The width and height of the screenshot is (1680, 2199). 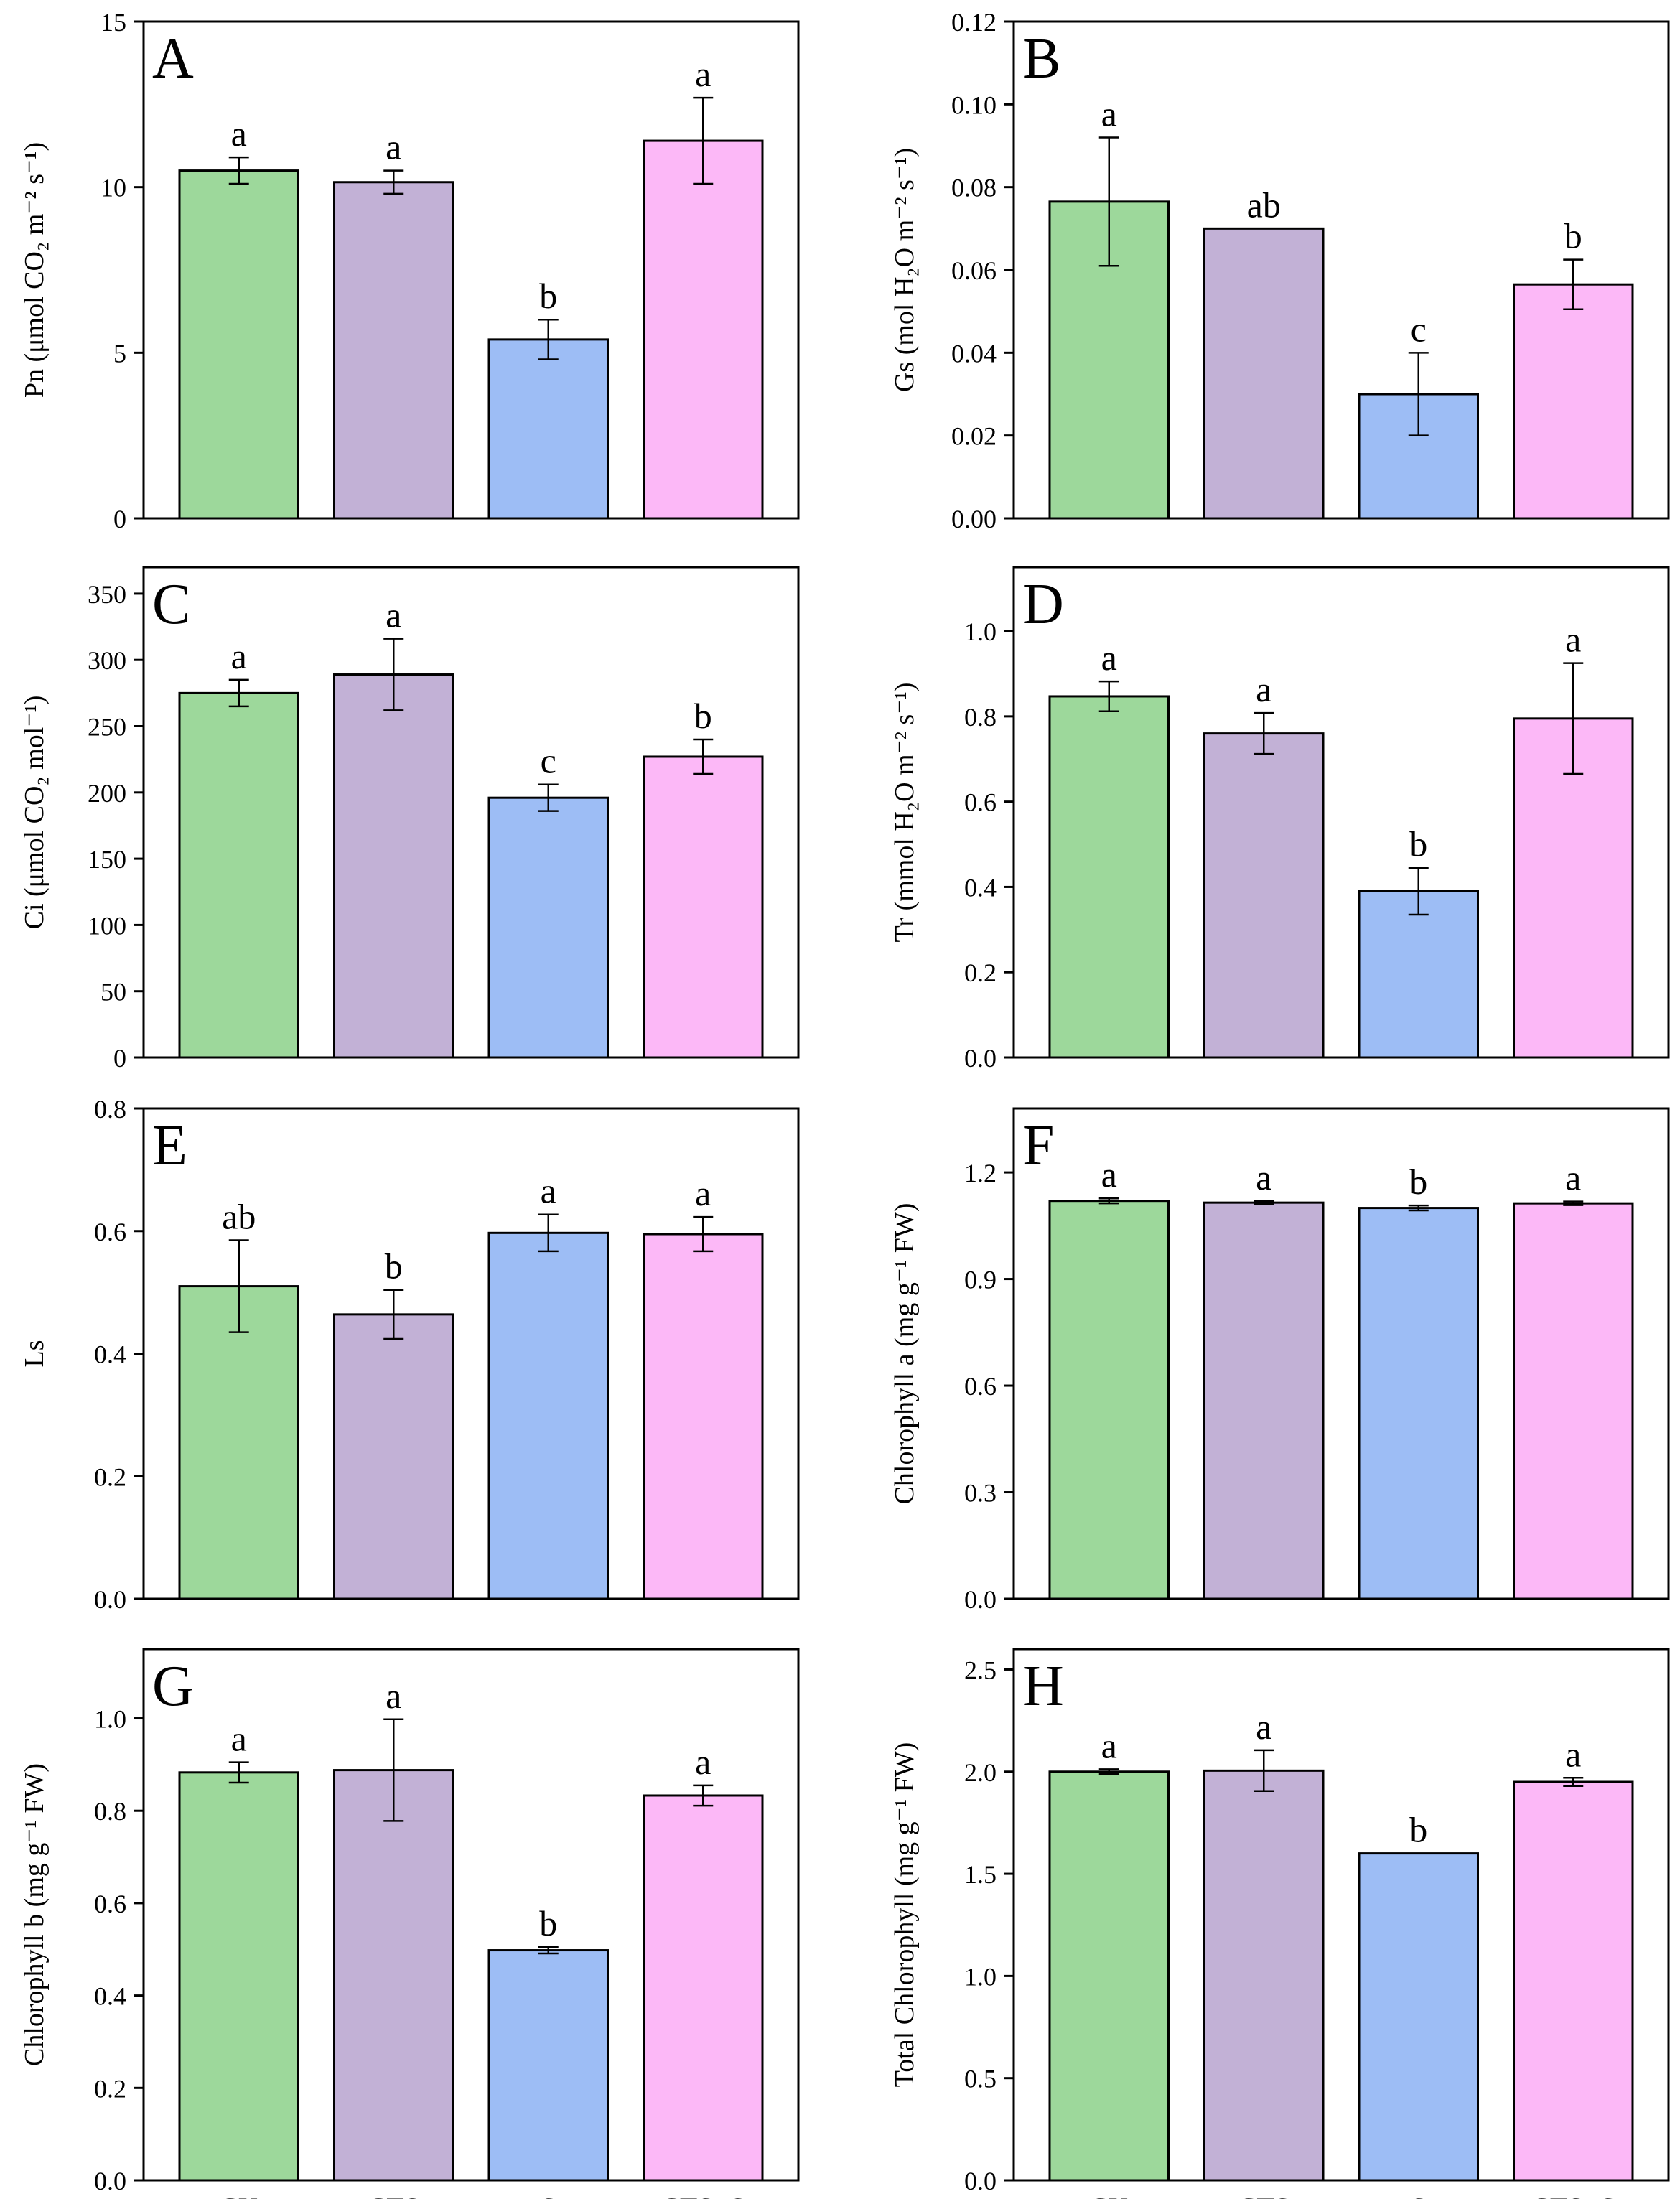 I want to click on y-tick-label-c-0: 0, so click(x=119, y=1058).